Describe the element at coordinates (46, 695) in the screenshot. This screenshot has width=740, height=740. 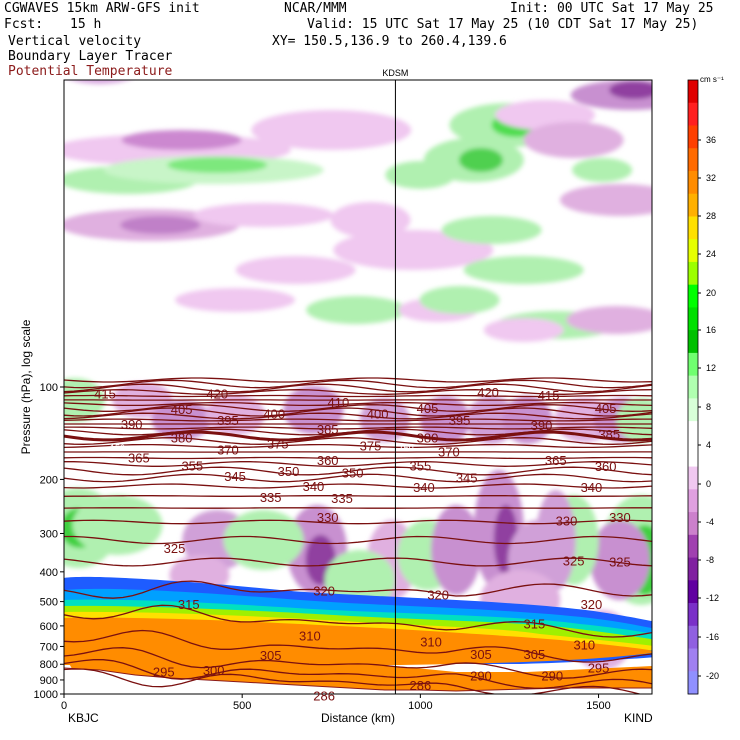
I see `y-tick-label: 1000` at that location.